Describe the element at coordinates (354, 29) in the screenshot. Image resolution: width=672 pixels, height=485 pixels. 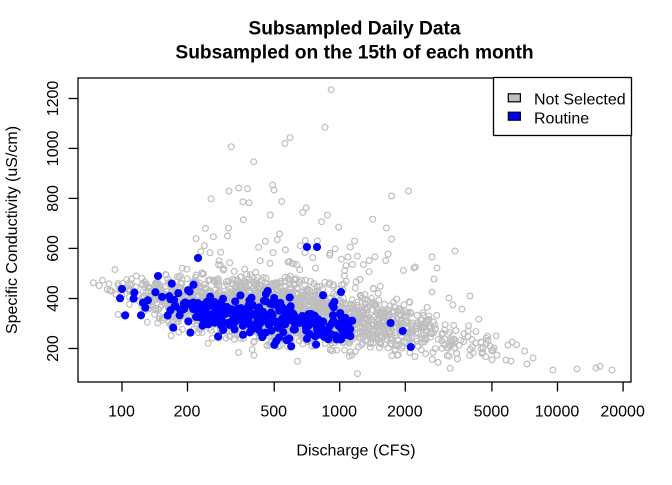
I see `svg-text: Subsampled Daily Data` at that location.